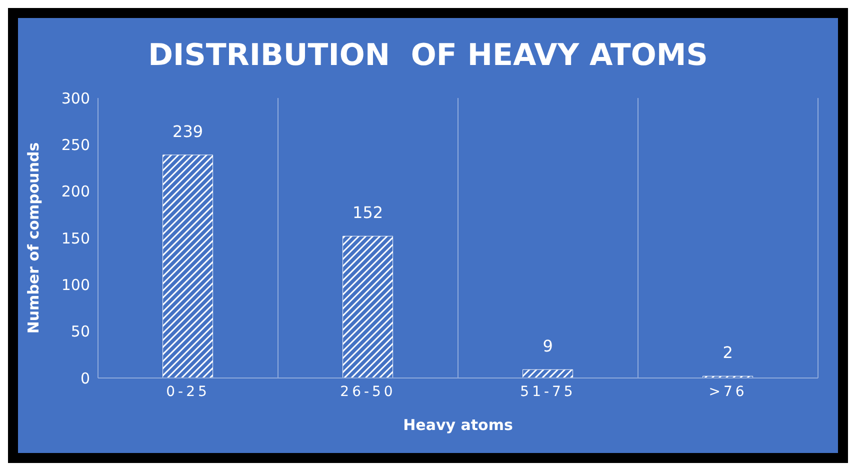 Image resolution: width=856 pixels, height=471 pixels. I want to click on y-tick-label: 150, so click(75, 238).